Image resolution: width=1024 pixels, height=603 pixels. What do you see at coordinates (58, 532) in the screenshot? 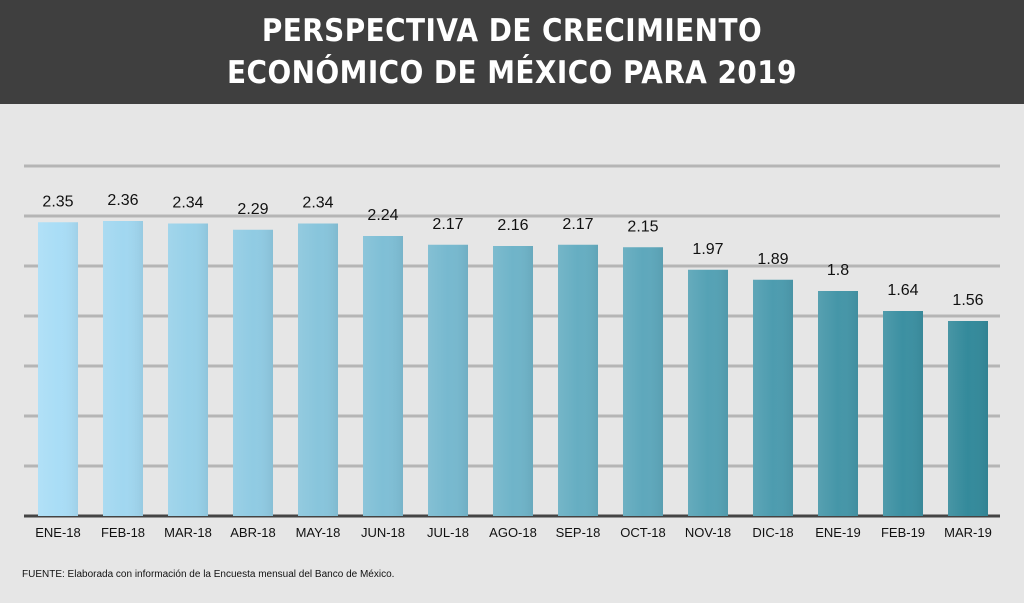
I see `x-tick-label: ENE-18` at bounding box center [58, 532].